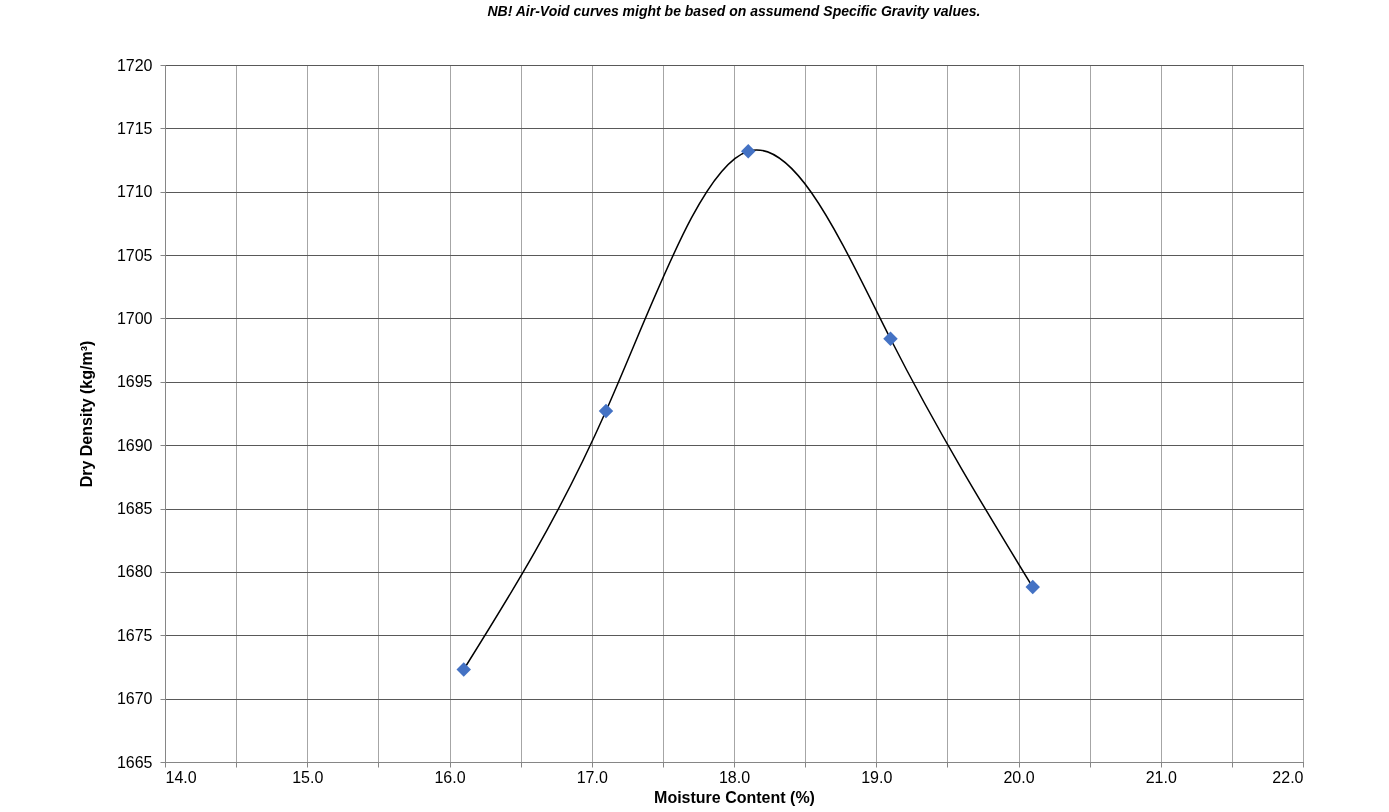  I want to click on x-tick-label: 16.0, so click(450, 777).